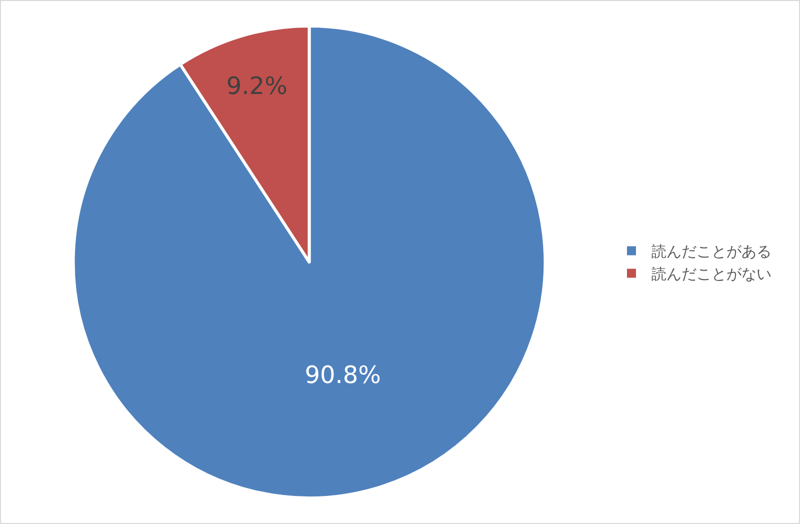  Describe the element at coordinates (711, 274) in the screenshot. I see `legend-label: 読んだことがない` at that location.